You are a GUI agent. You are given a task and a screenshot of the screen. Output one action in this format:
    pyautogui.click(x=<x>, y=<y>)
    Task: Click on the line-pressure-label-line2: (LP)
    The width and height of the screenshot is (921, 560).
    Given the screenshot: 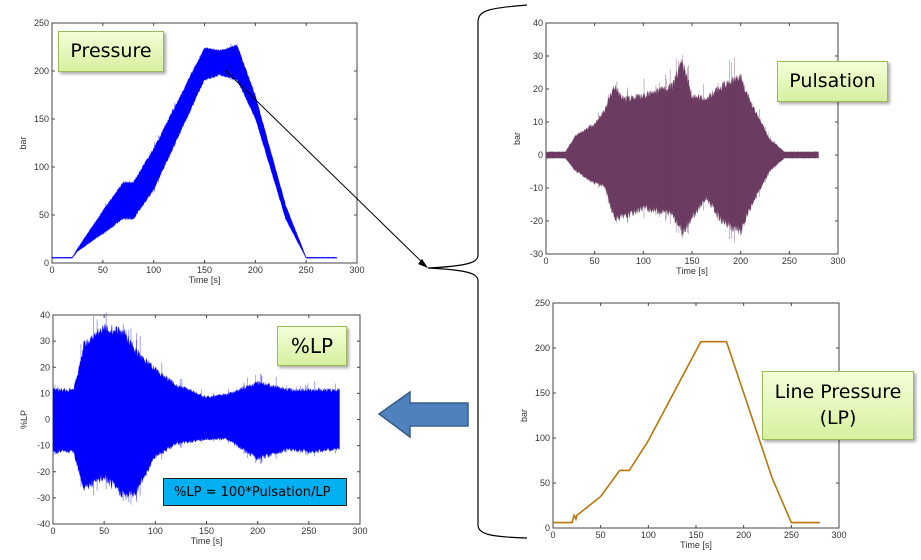 What is the action you would take?
    pyautogui.click(x=838, y=417)
    